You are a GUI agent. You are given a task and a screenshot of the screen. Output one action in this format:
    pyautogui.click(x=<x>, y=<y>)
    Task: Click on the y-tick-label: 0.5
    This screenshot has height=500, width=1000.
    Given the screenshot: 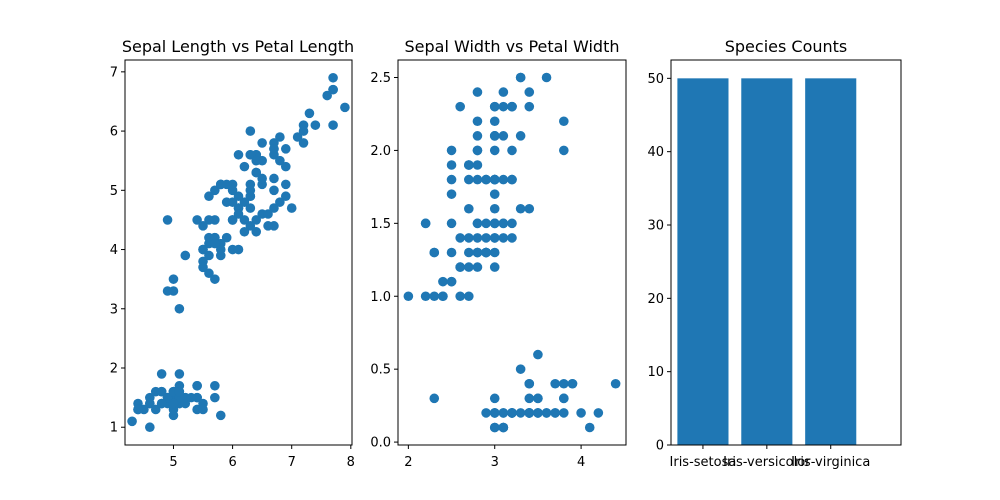 What is the action you would take?
    pyautogui.click(x=380, y=370)
    